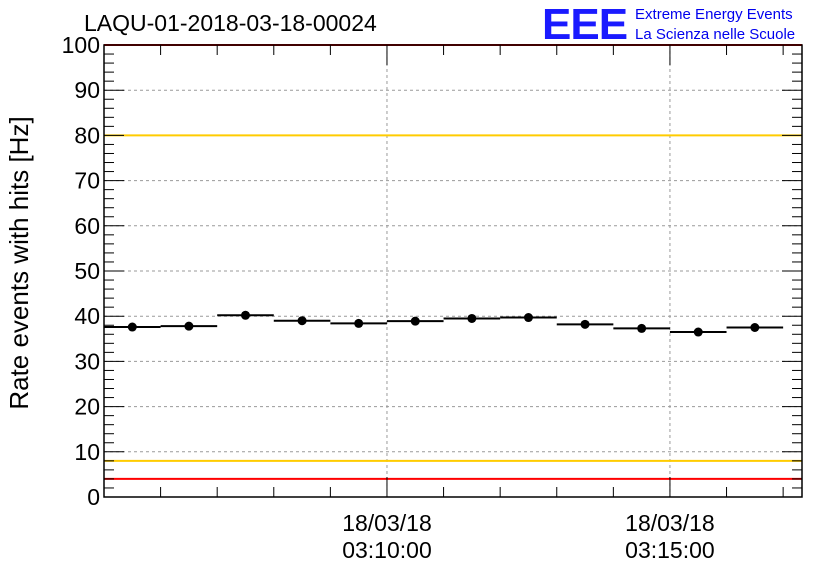 The width and height of the screenshot is (836, 572). Describe the element at coordinates (81, 45) in the screenshot. I see `y-tick-label: 100` at that location.